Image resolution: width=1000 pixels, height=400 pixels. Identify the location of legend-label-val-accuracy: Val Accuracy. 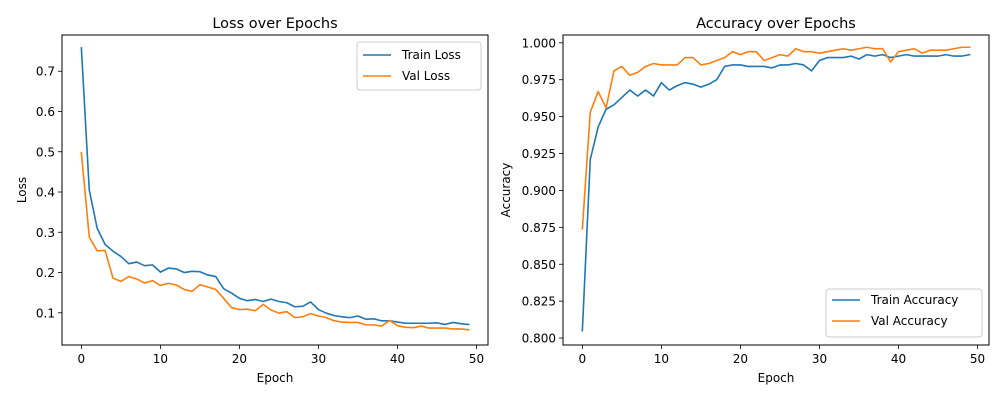
(909, 321).